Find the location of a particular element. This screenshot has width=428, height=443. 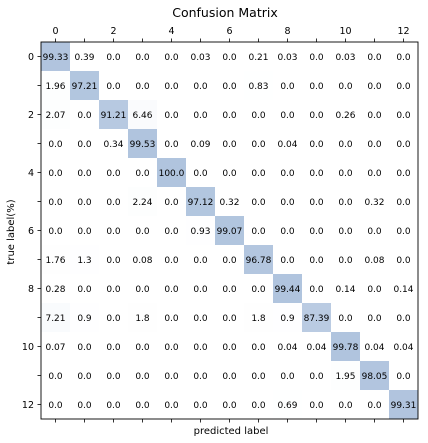

heatmap-cell-r10-c9 is located at coordinates (316, 346).